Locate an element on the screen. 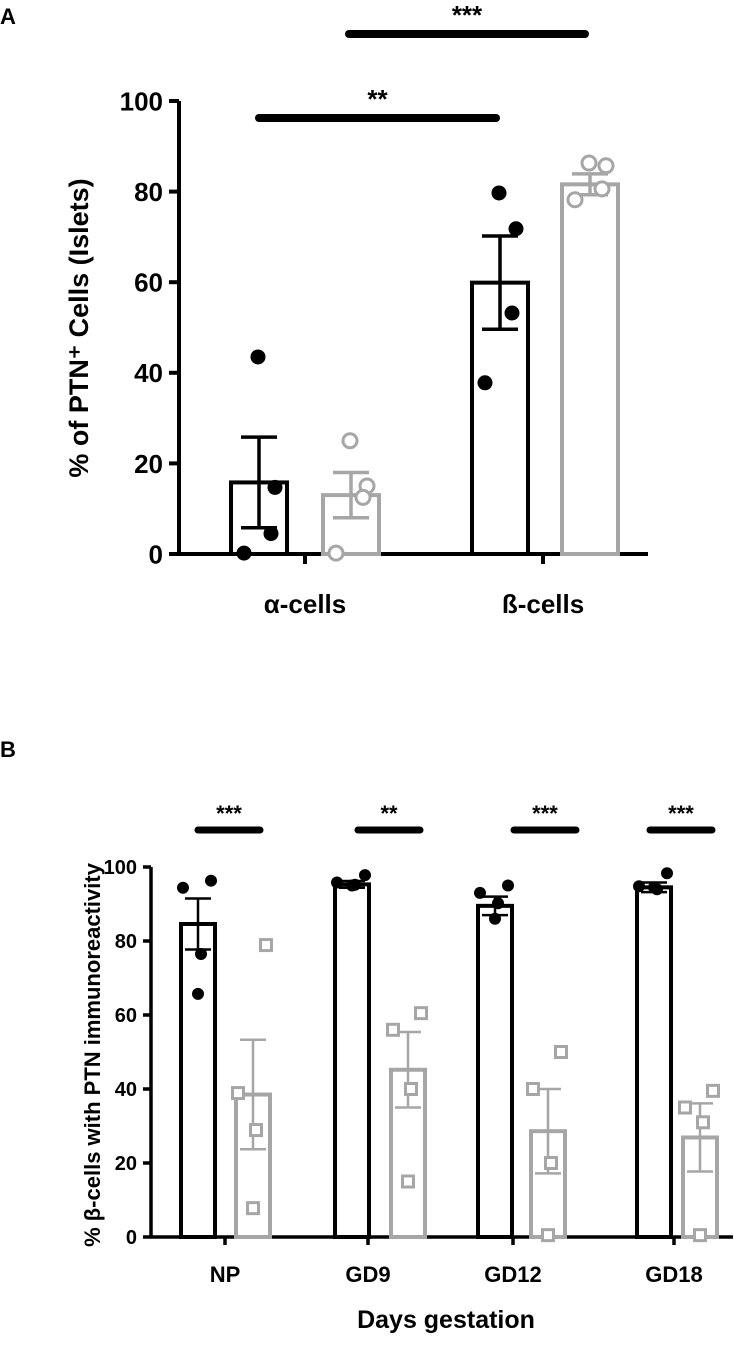 This screenshot has height=1350, width=734. panel-b-letter: B is located at coordinates (8, 749).